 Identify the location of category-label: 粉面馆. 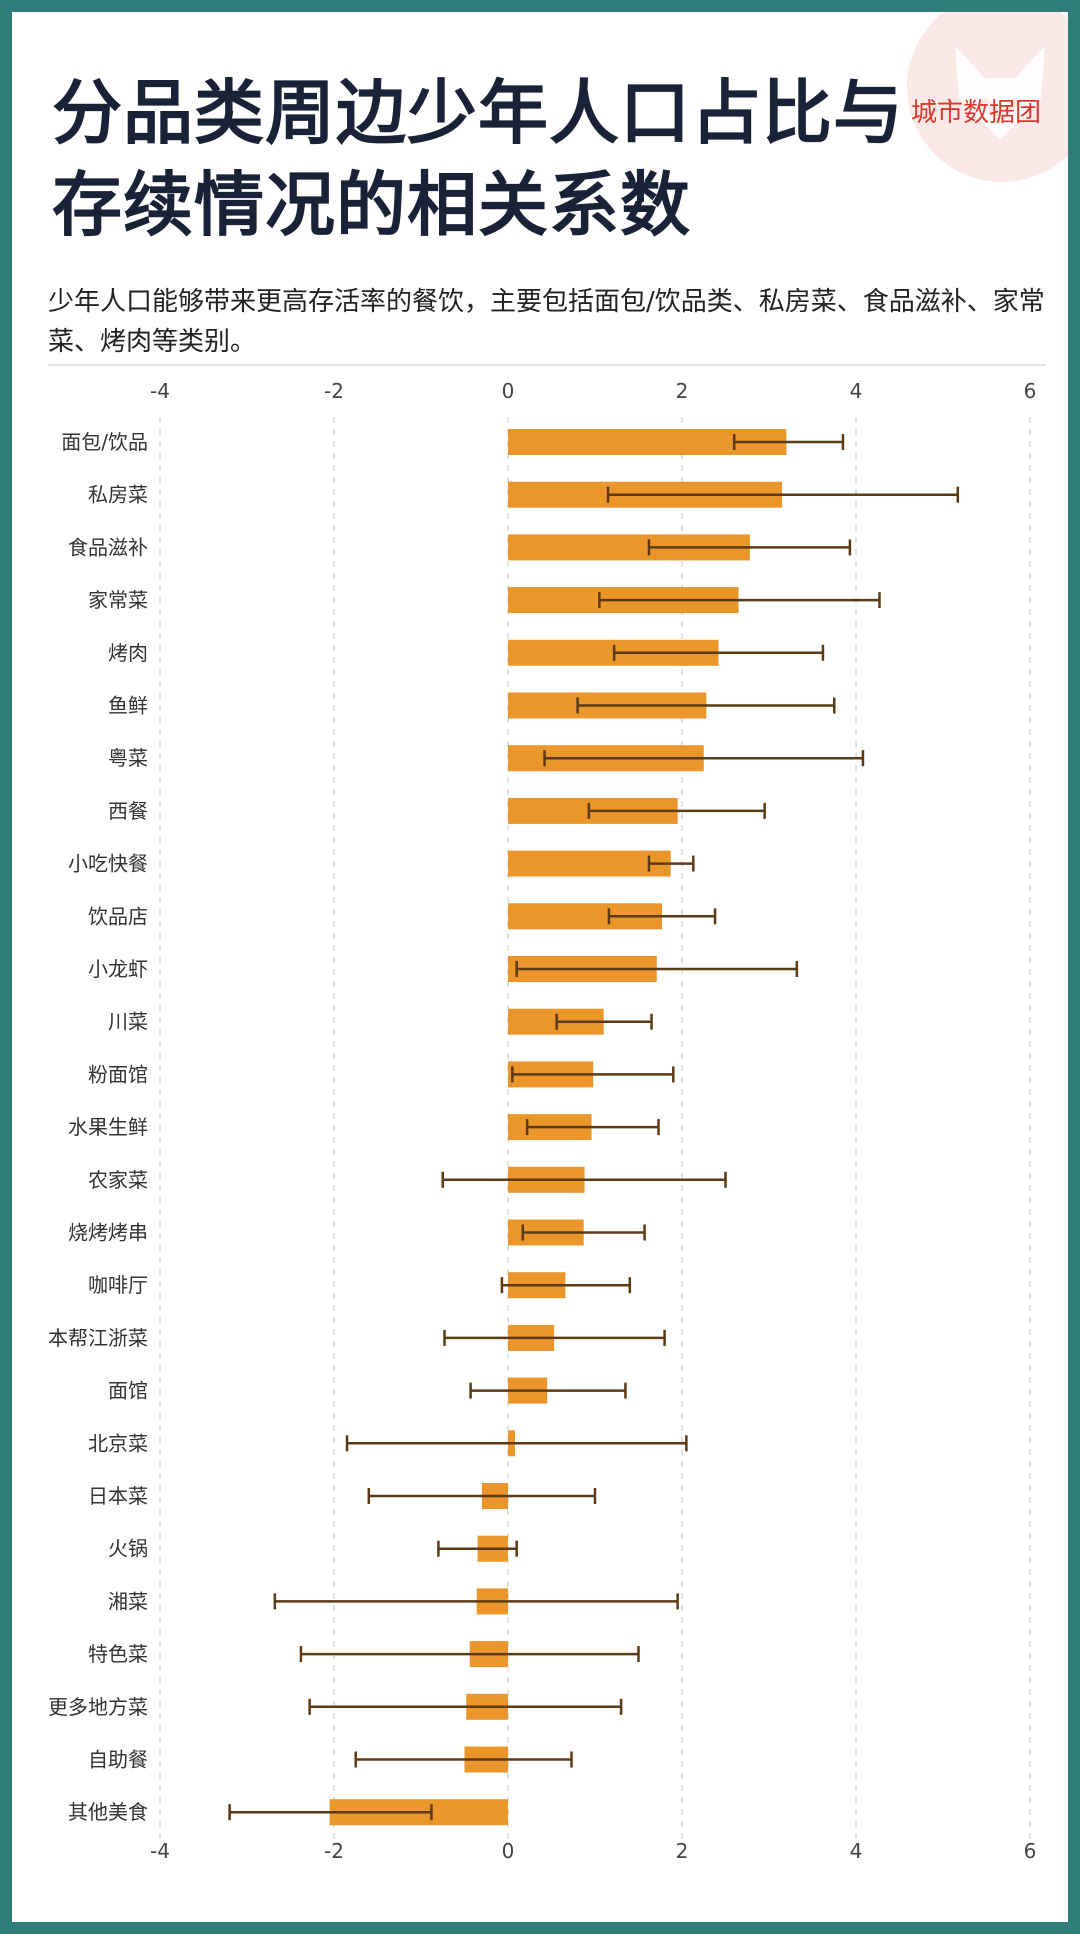
(118, 1074).